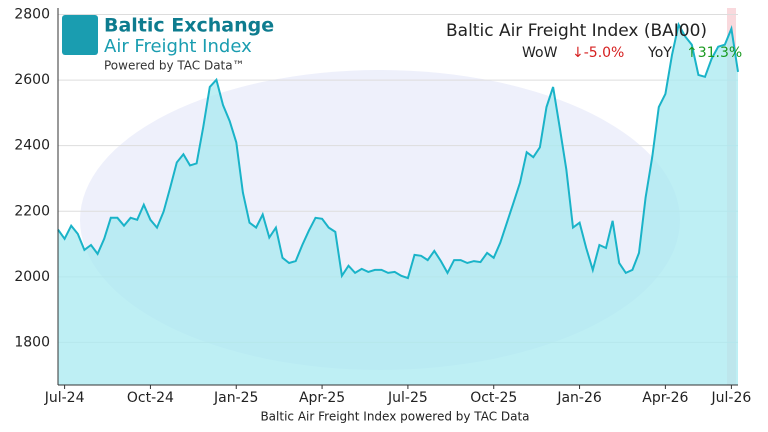 This screenshot has width=768, height=432. I want to click on logo-subtitle: Air Freight Index, so click(178, 46).